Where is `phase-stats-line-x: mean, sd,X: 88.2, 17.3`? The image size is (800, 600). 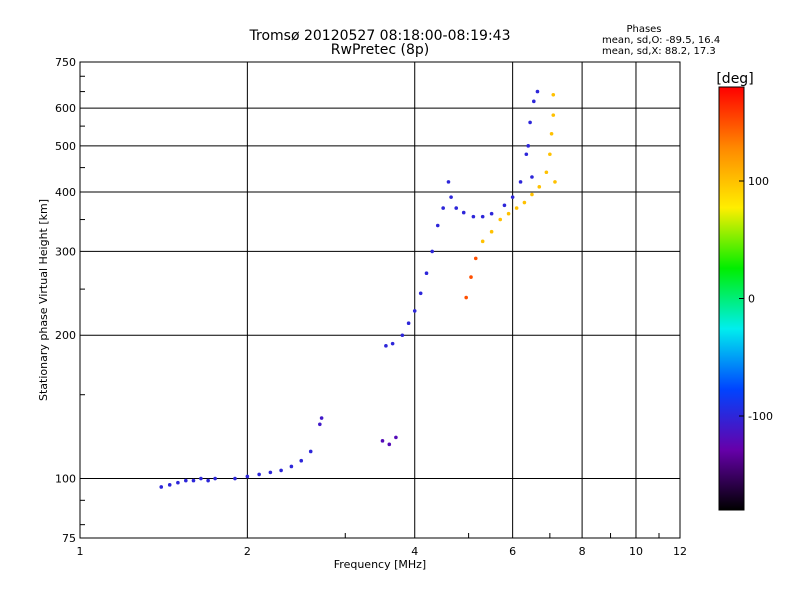
phase-stats-line-x: mean, sd,X: 88.2, 17.3 is located at coordinates (659, 51).